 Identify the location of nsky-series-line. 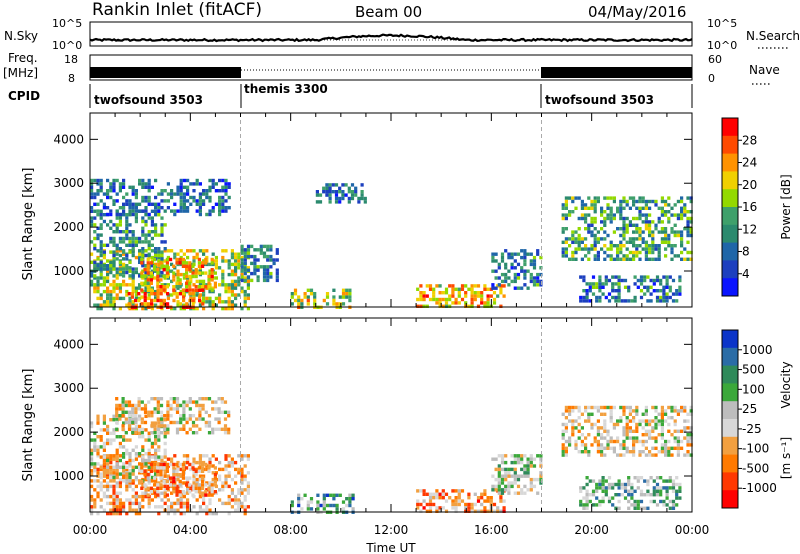
(391, 38).